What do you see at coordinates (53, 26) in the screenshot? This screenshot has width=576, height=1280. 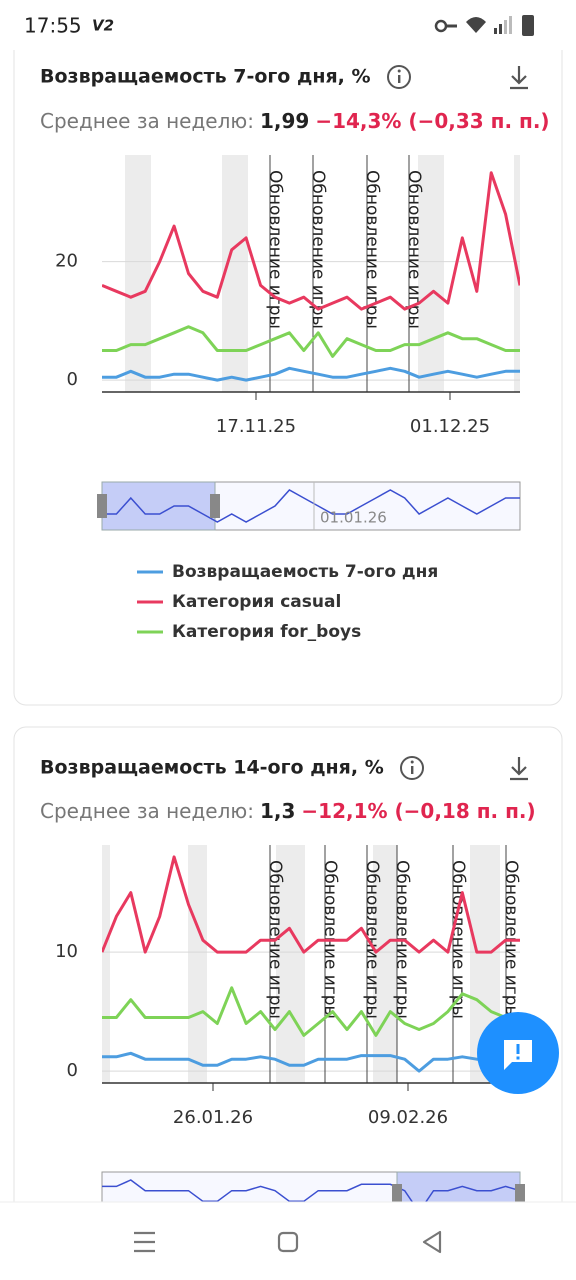 I see `time: 17:55` at bounding box center [53, 26].